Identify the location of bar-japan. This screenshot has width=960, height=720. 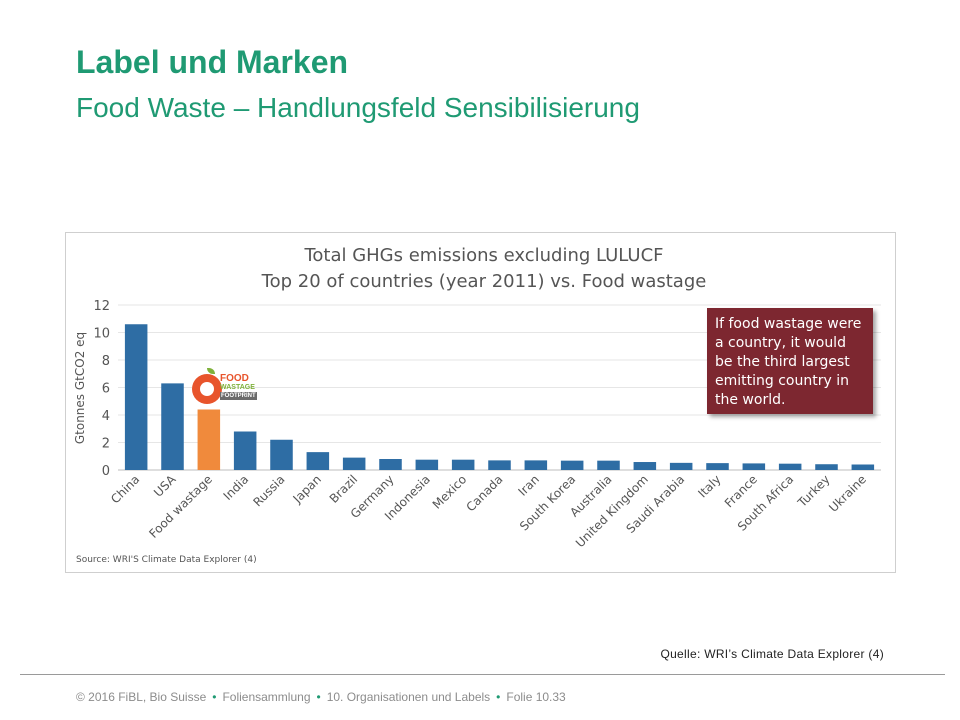
(318, 461).